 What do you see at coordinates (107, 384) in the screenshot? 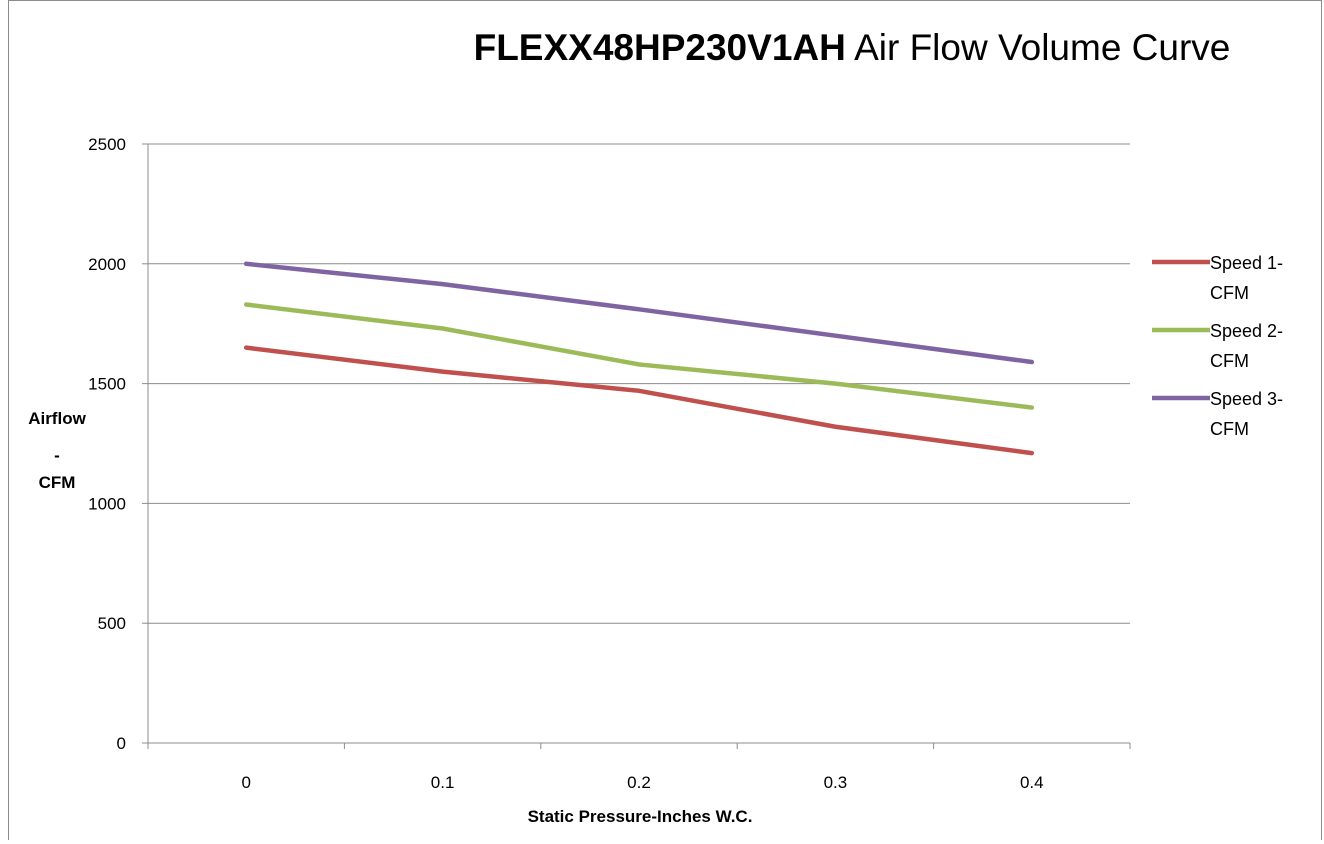
I see `y-tick-label: 1500` at bounding box center [107, 384].